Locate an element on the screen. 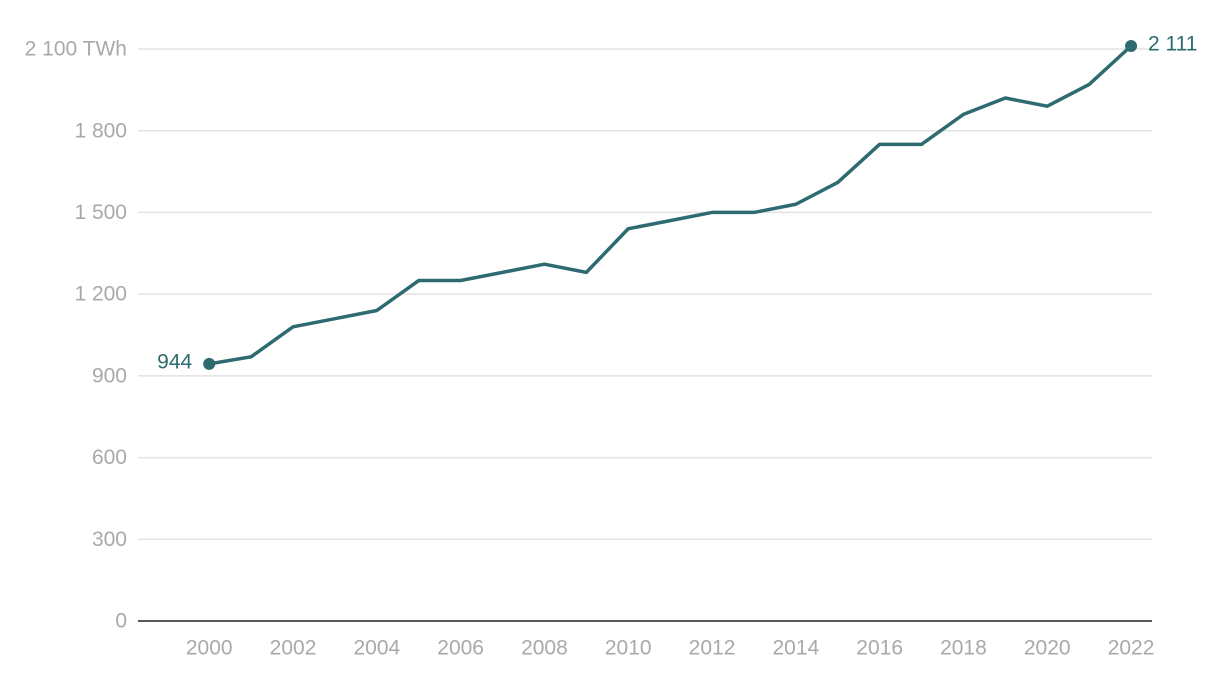  y-tick-label: 1 200 is located at coordinates (100, 294).